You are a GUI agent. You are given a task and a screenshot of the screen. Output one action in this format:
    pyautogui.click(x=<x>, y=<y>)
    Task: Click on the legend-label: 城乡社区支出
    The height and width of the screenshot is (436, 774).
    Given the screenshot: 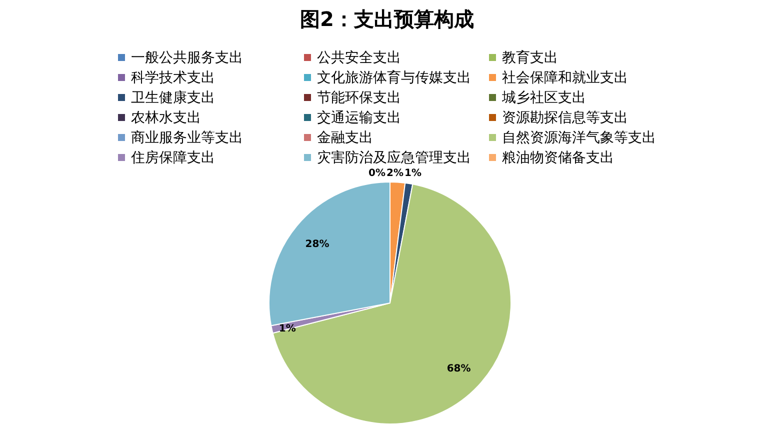 What is the action you would take?
    pyautogui.click(x=543, y=98)
    